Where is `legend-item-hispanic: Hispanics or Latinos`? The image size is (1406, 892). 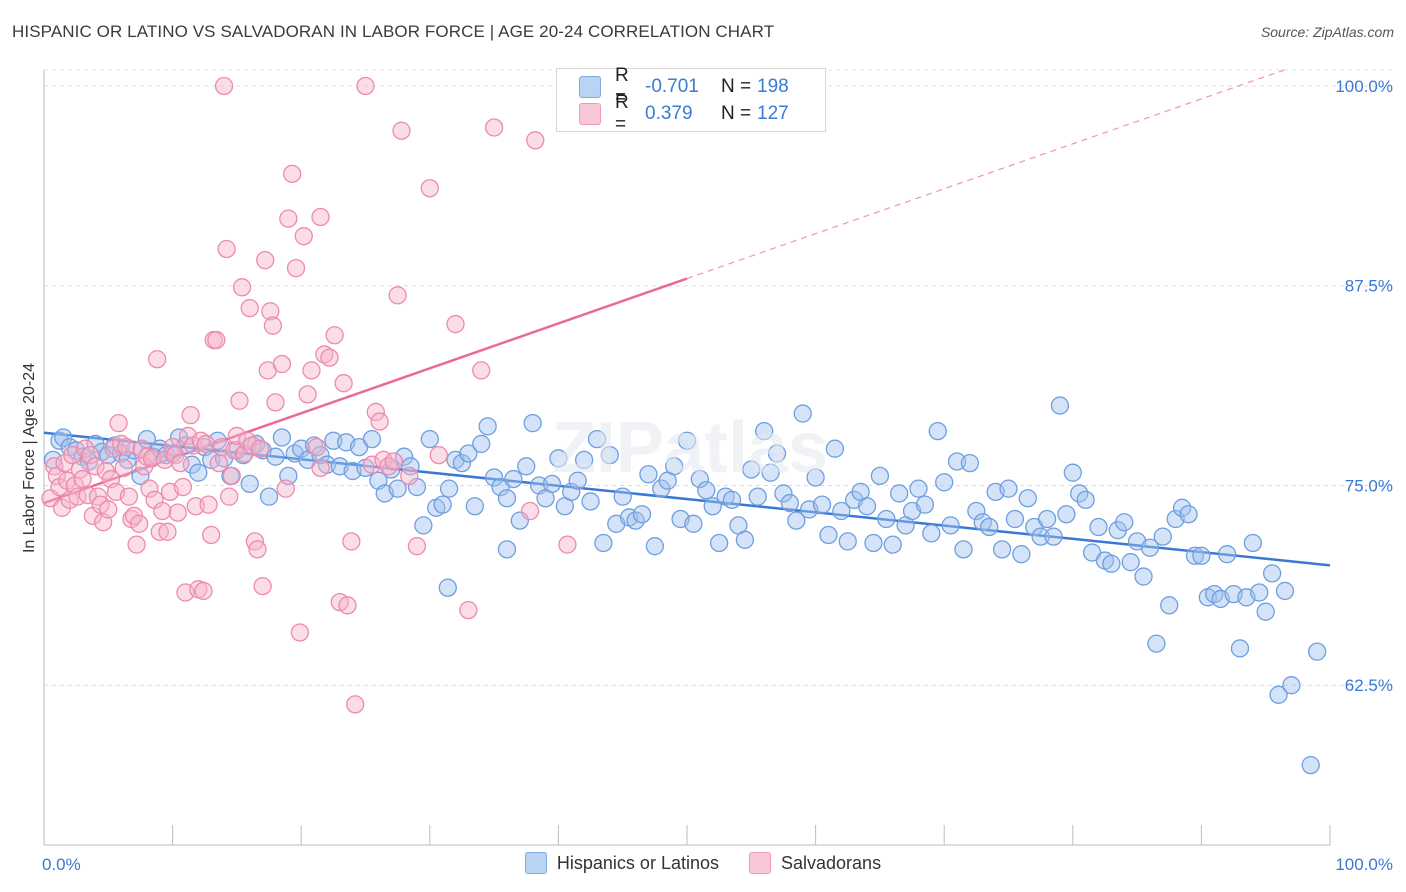
legend-item-hispanic: Hispanics or Latinos is located at coordinates (621, 863).